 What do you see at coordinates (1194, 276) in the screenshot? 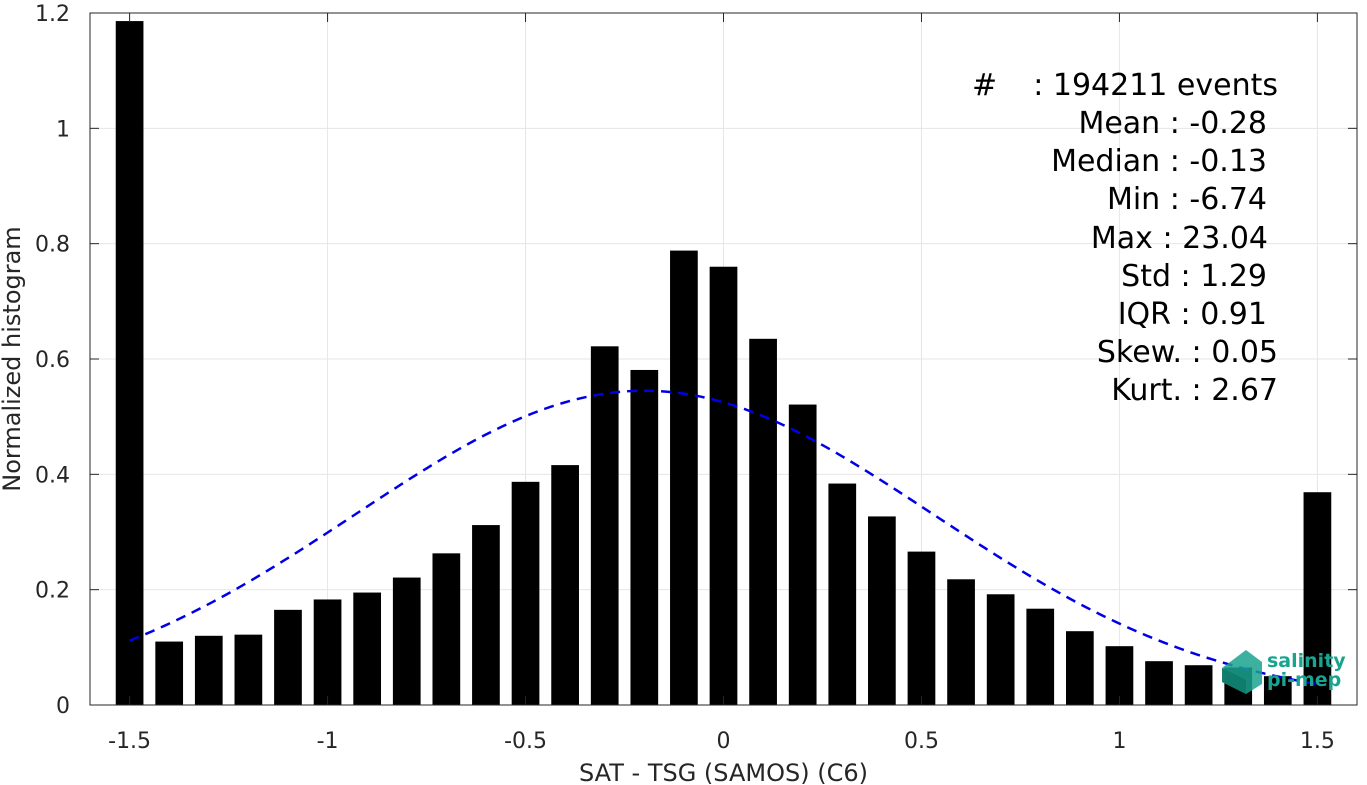
I see `stat-row: Std : 1.29` at bounding box center [1194, 276].